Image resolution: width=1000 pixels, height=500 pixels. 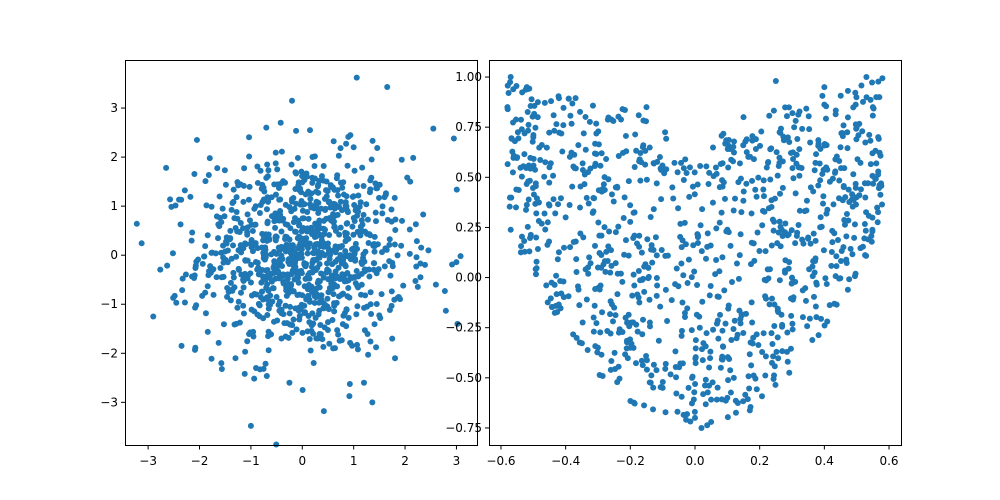 What do you see at coordinates (405, 461) in the screenshot?
I see `x-tick-label: 2` at bounding box center [405, 461].